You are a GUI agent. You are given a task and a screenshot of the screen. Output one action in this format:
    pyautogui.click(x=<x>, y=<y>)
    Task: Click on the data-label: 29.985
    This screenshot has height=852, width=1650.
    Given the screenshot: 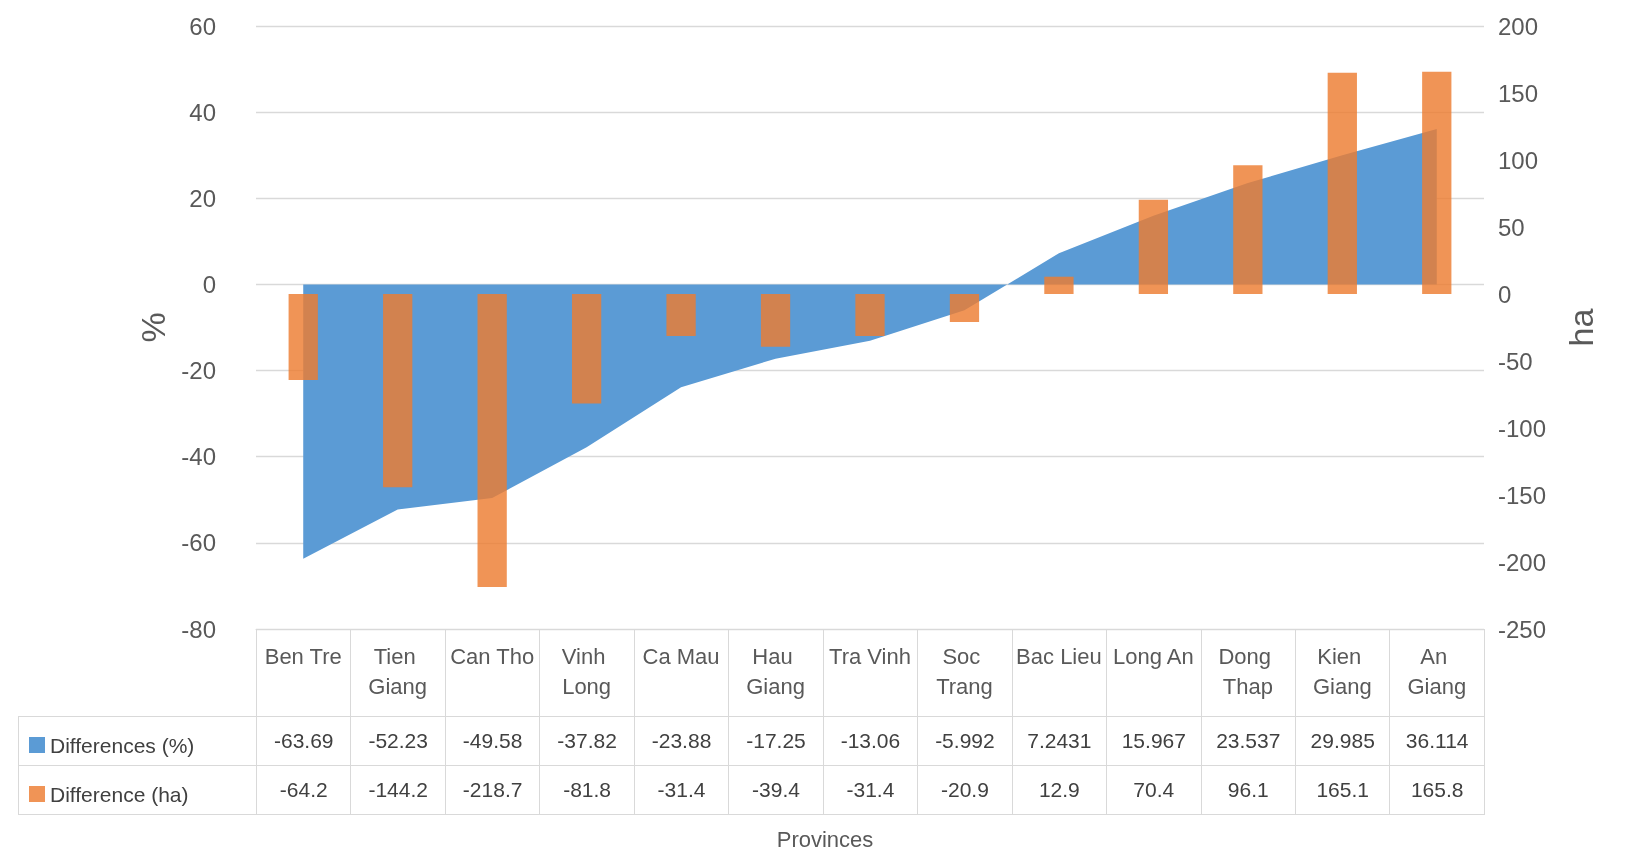 What is the action you would take?
    pyautogui.click(x=1342, y=741)
    